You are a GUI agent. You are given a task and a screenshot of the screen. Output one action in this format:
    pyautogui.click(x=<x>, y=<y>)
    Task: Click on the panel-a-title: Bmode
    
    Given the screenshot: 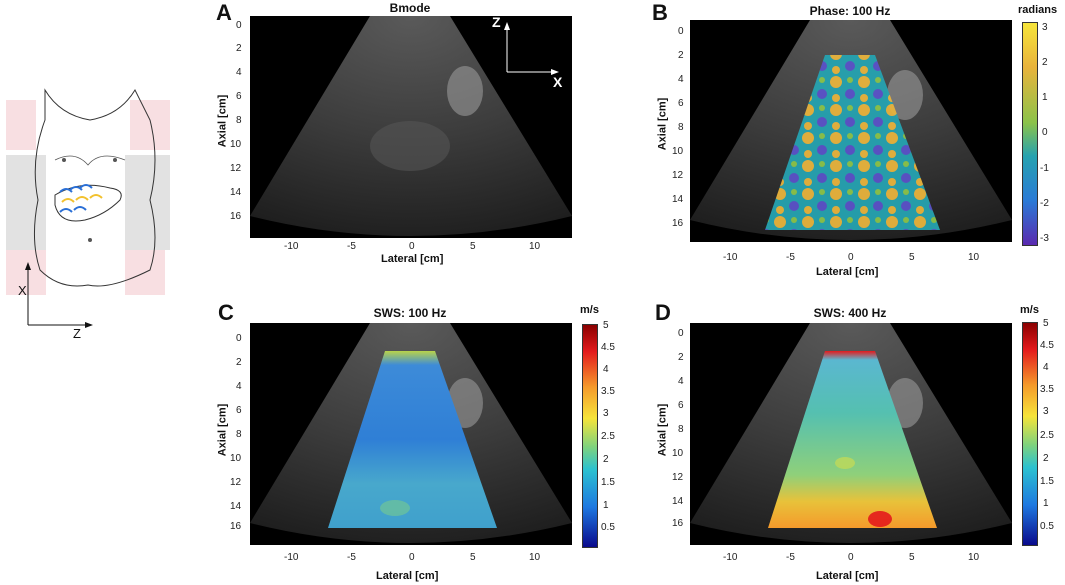 What is the action you would take?
    pyautogui.click(x=410, y=8)
    